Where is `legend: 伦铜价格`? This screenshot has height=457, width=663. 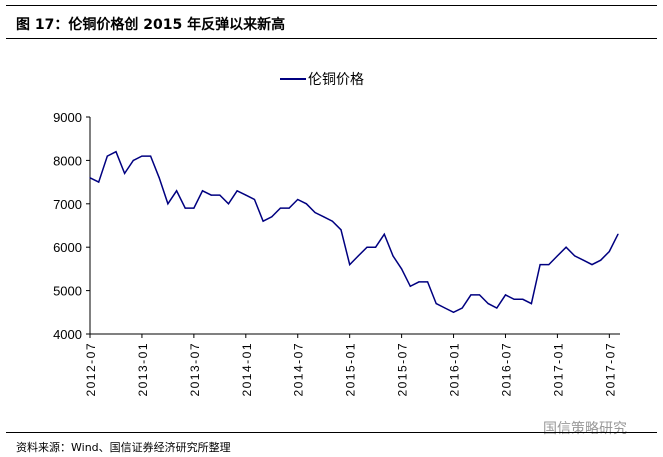
legend: 伦铜价格 is located at coordinates (322, 79).